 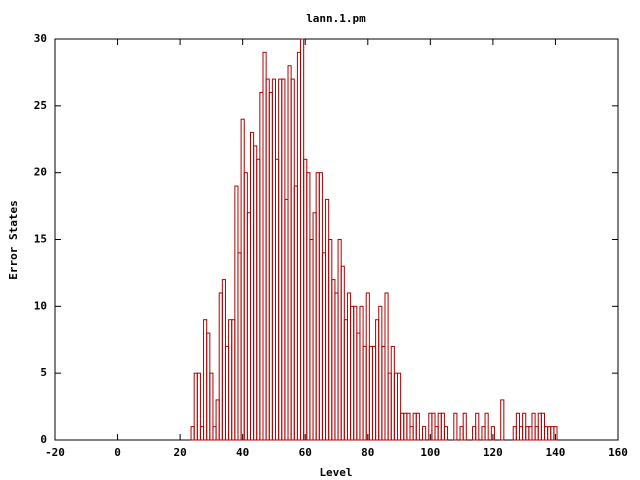 I want to click on y-tick-label: 0, so click(x=43, y=439).